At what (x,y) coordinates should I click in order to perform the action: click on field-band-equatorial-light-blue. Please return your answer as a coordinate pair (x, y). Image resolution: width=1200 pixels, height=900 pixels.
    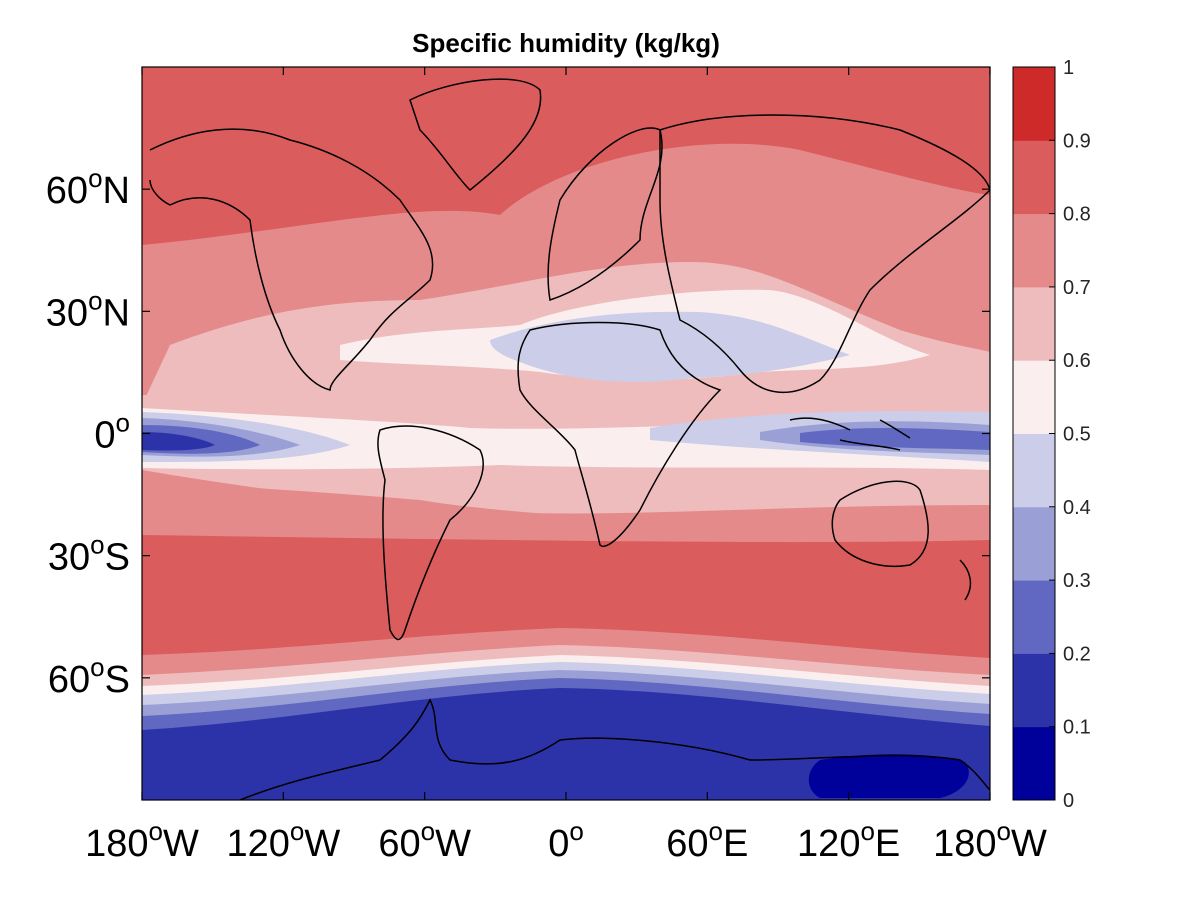
    Looking at the image, I should click on (566, 436).